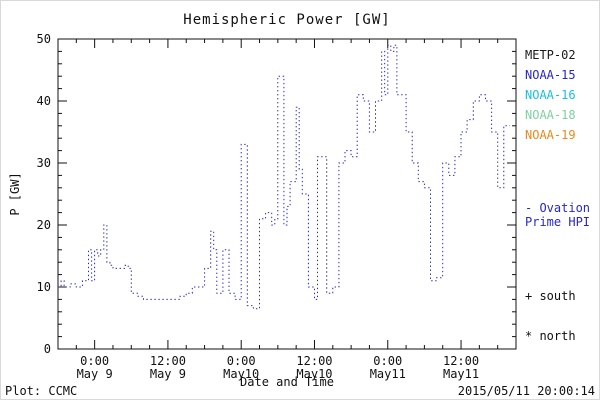  What do you see at coordinates (558, 222) in the screenshot?
I see `ovation-label-line2: Prime HPI` at bounding box center [558, 222].